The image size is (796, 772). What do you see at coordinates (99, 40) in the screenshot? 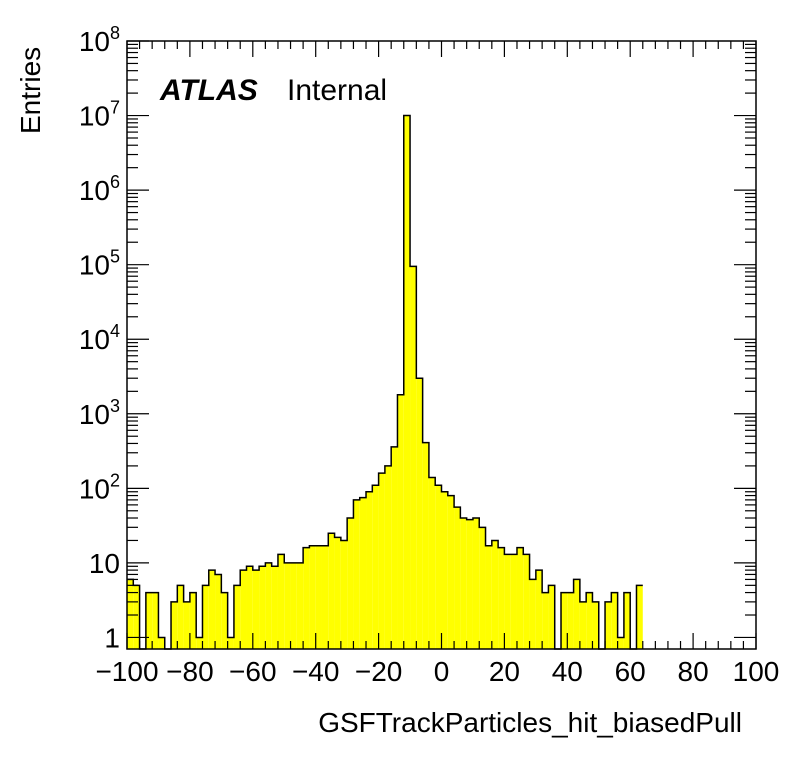
I see `y-tick-label: 10⁸` at bounding box center [99, 40].